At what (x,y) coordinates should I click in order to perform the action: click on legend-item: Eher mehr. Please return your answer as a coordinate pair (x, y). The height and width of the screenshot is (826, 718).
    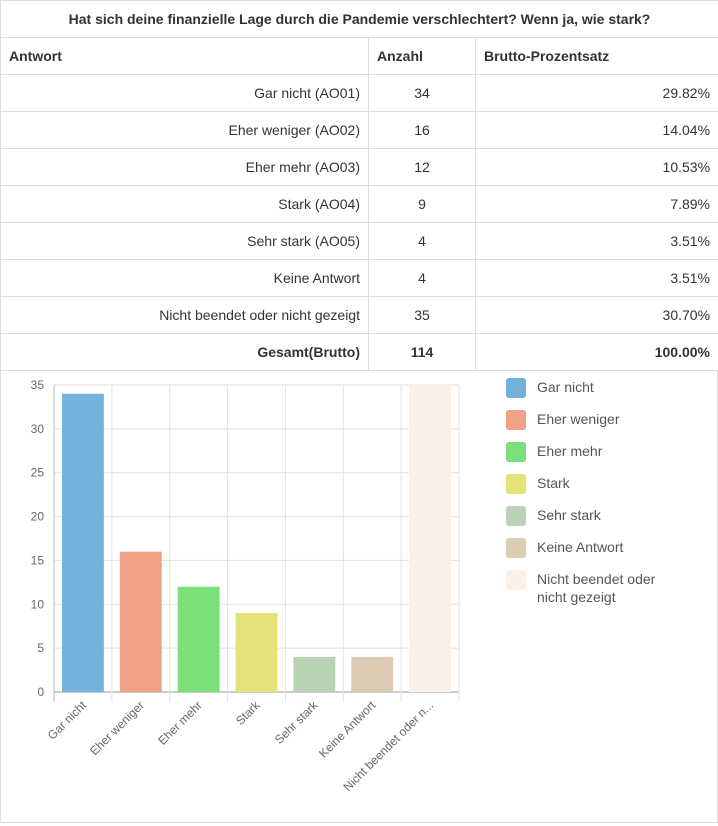
    Looking at the image, I should click on (586, 452).